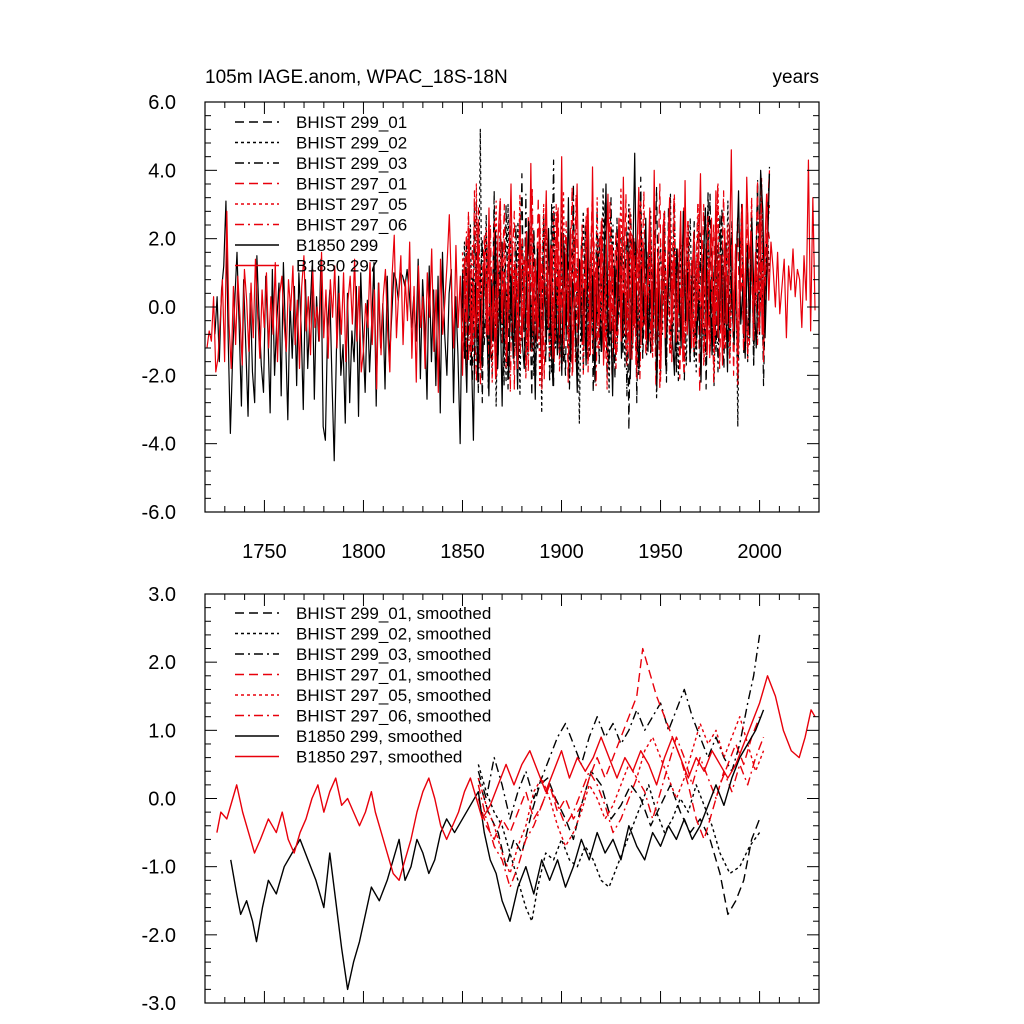  What do you see at coordinates (337, 266) in the screenshot?
I see `legend-label: B1850 297` at bounding box center [337, 266].